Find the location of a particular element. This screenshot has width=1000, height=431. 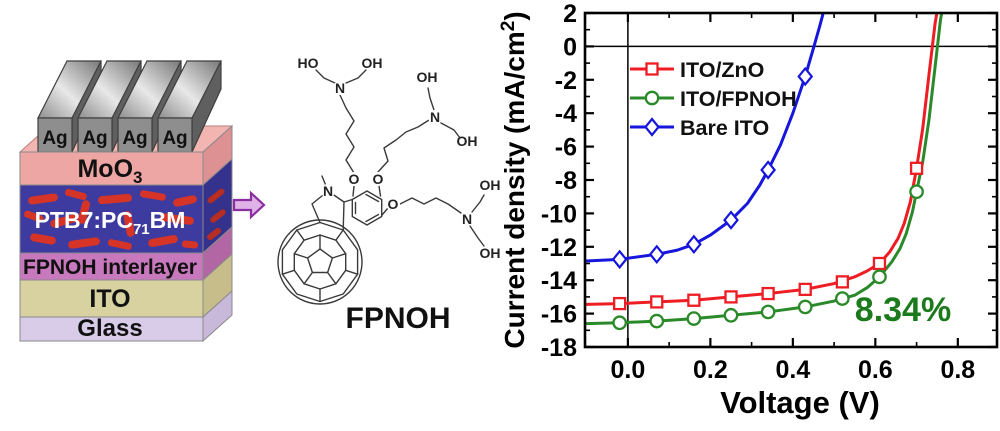

fpnoh-layer-label: FPNOH interlayer is located at coordinates (110, 267).